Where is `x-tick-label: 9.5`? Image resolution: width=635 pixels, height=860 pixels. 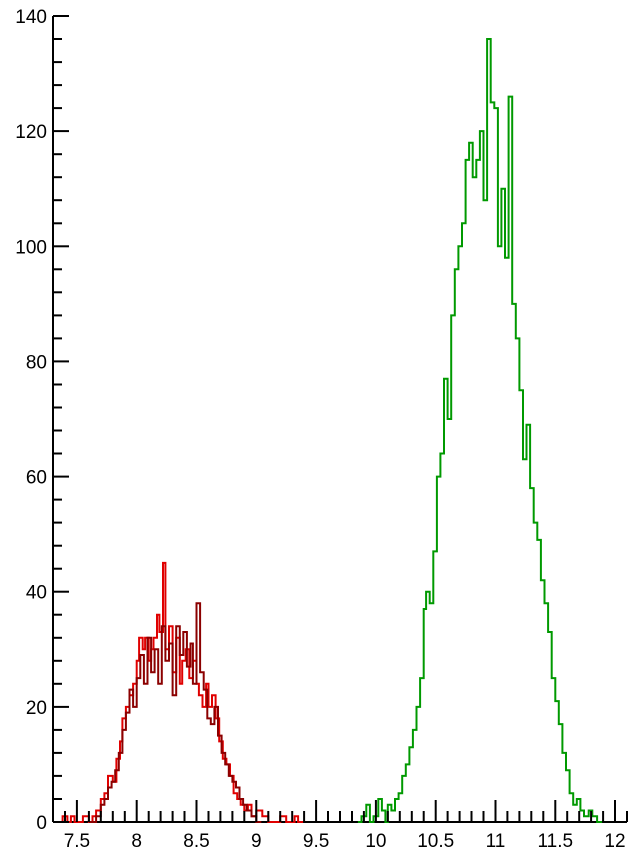
x-tick-label: 9.5 is located at coordinates (316, 841).